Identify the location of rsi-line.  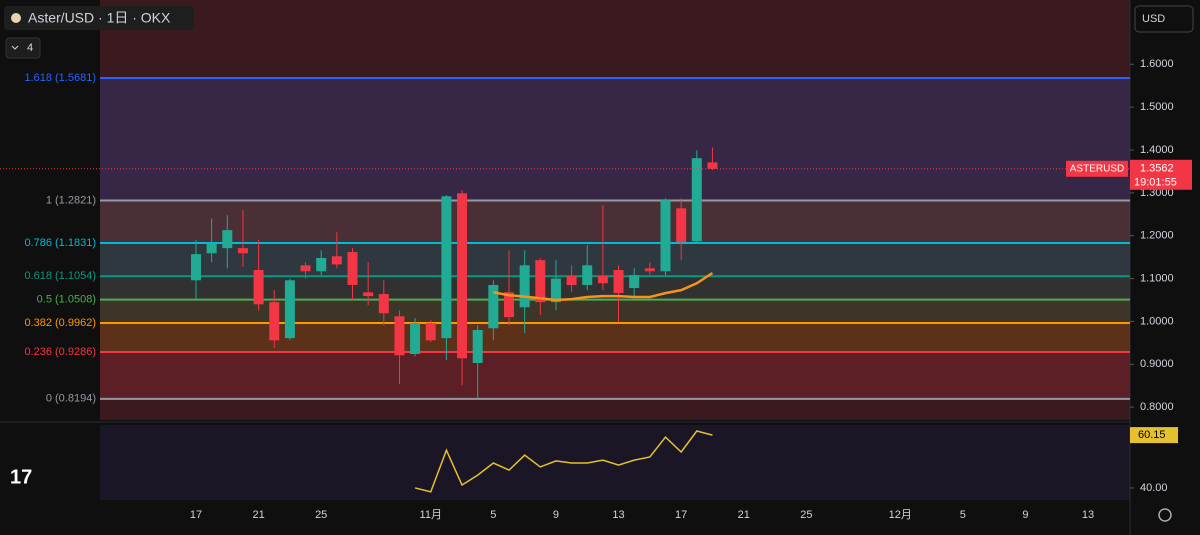
(563, 461).